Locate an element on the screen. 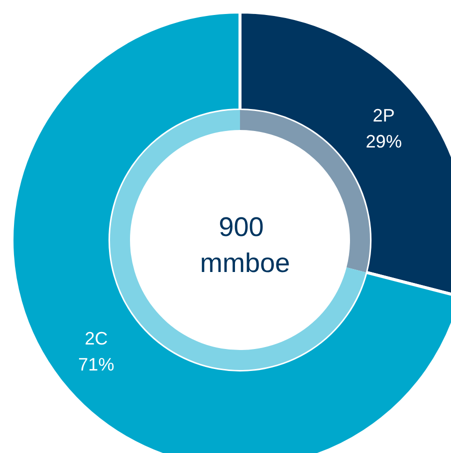 The image size is (451, 453). slice-label: 2P is located at coordinates (383, 115).